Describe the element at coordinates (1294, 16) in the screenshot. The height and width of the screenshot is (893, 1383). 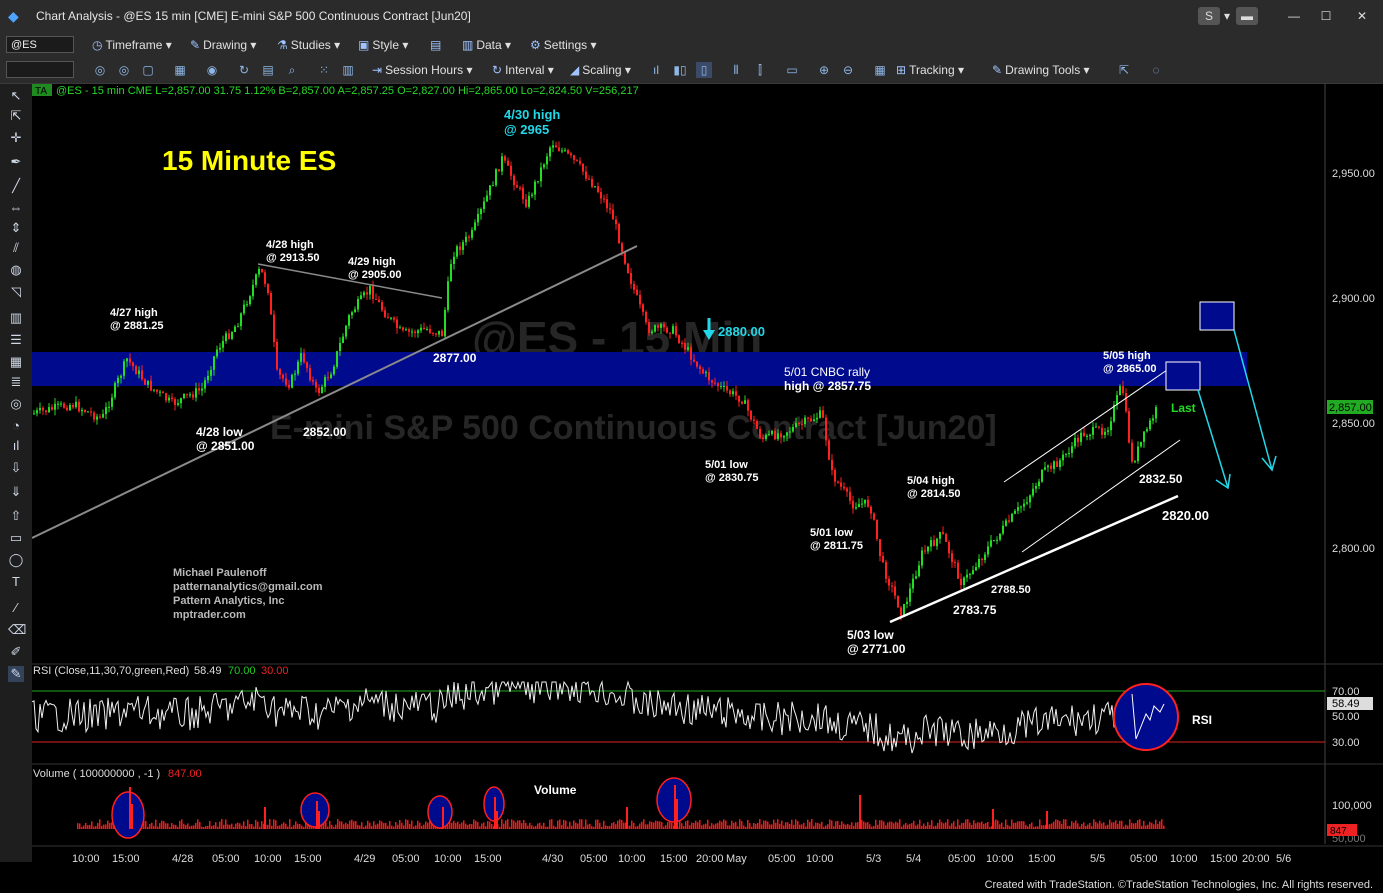
I see `minimize-button: —` at that location.